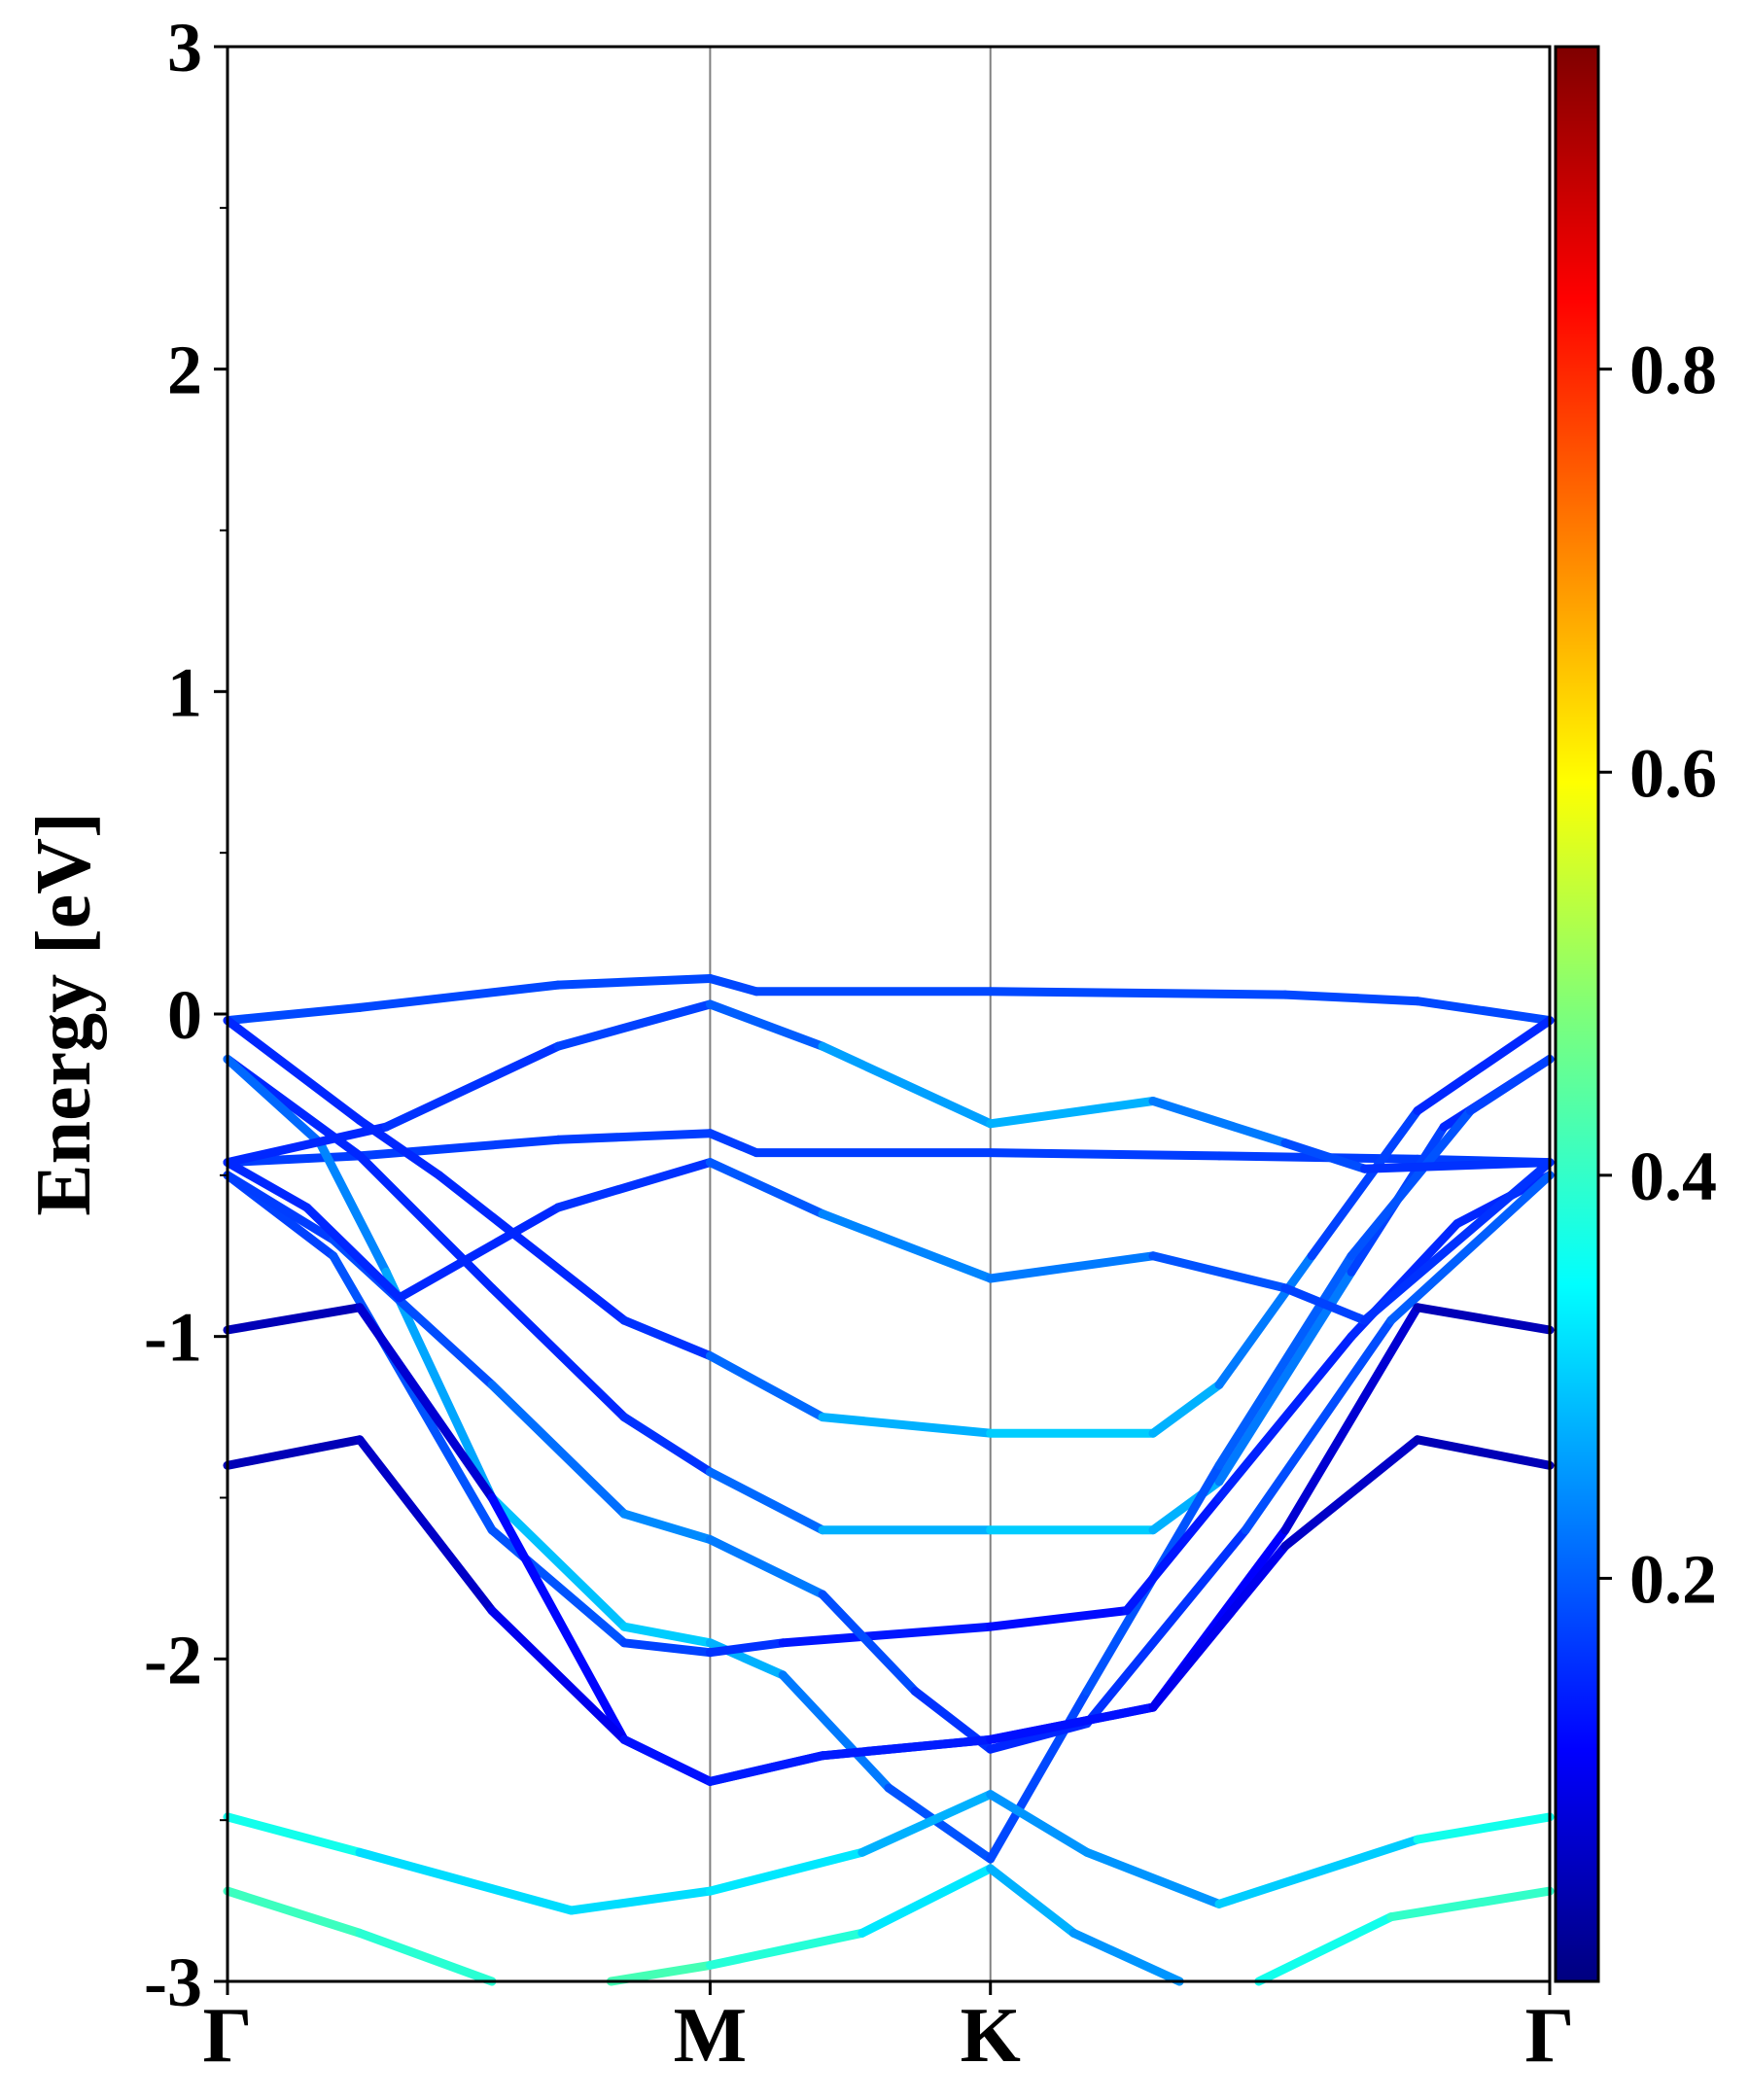 This screenshot has width=1750, height=2100. I want to click on y-tick-label: 0, so click(184, 1015).